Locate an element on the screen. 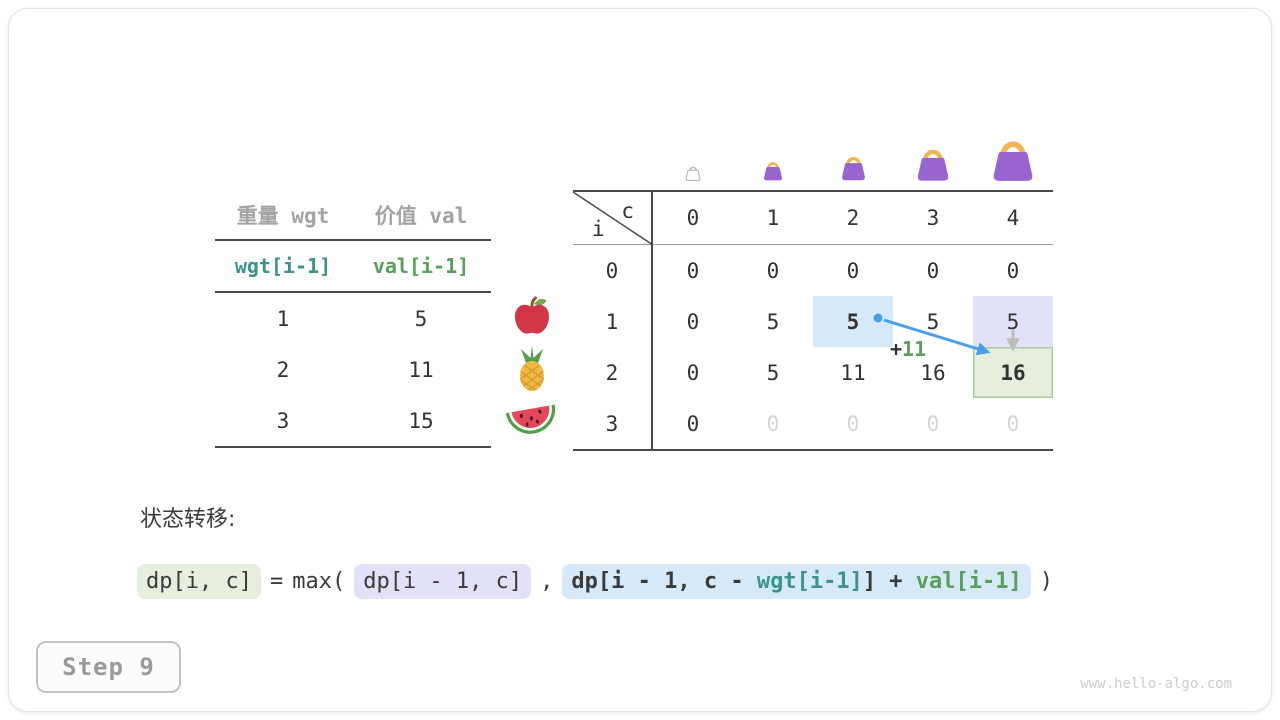 This screenshot has height=720, width=1280. dp-cell-3-1: 0 is located at coordinates (773, 423).